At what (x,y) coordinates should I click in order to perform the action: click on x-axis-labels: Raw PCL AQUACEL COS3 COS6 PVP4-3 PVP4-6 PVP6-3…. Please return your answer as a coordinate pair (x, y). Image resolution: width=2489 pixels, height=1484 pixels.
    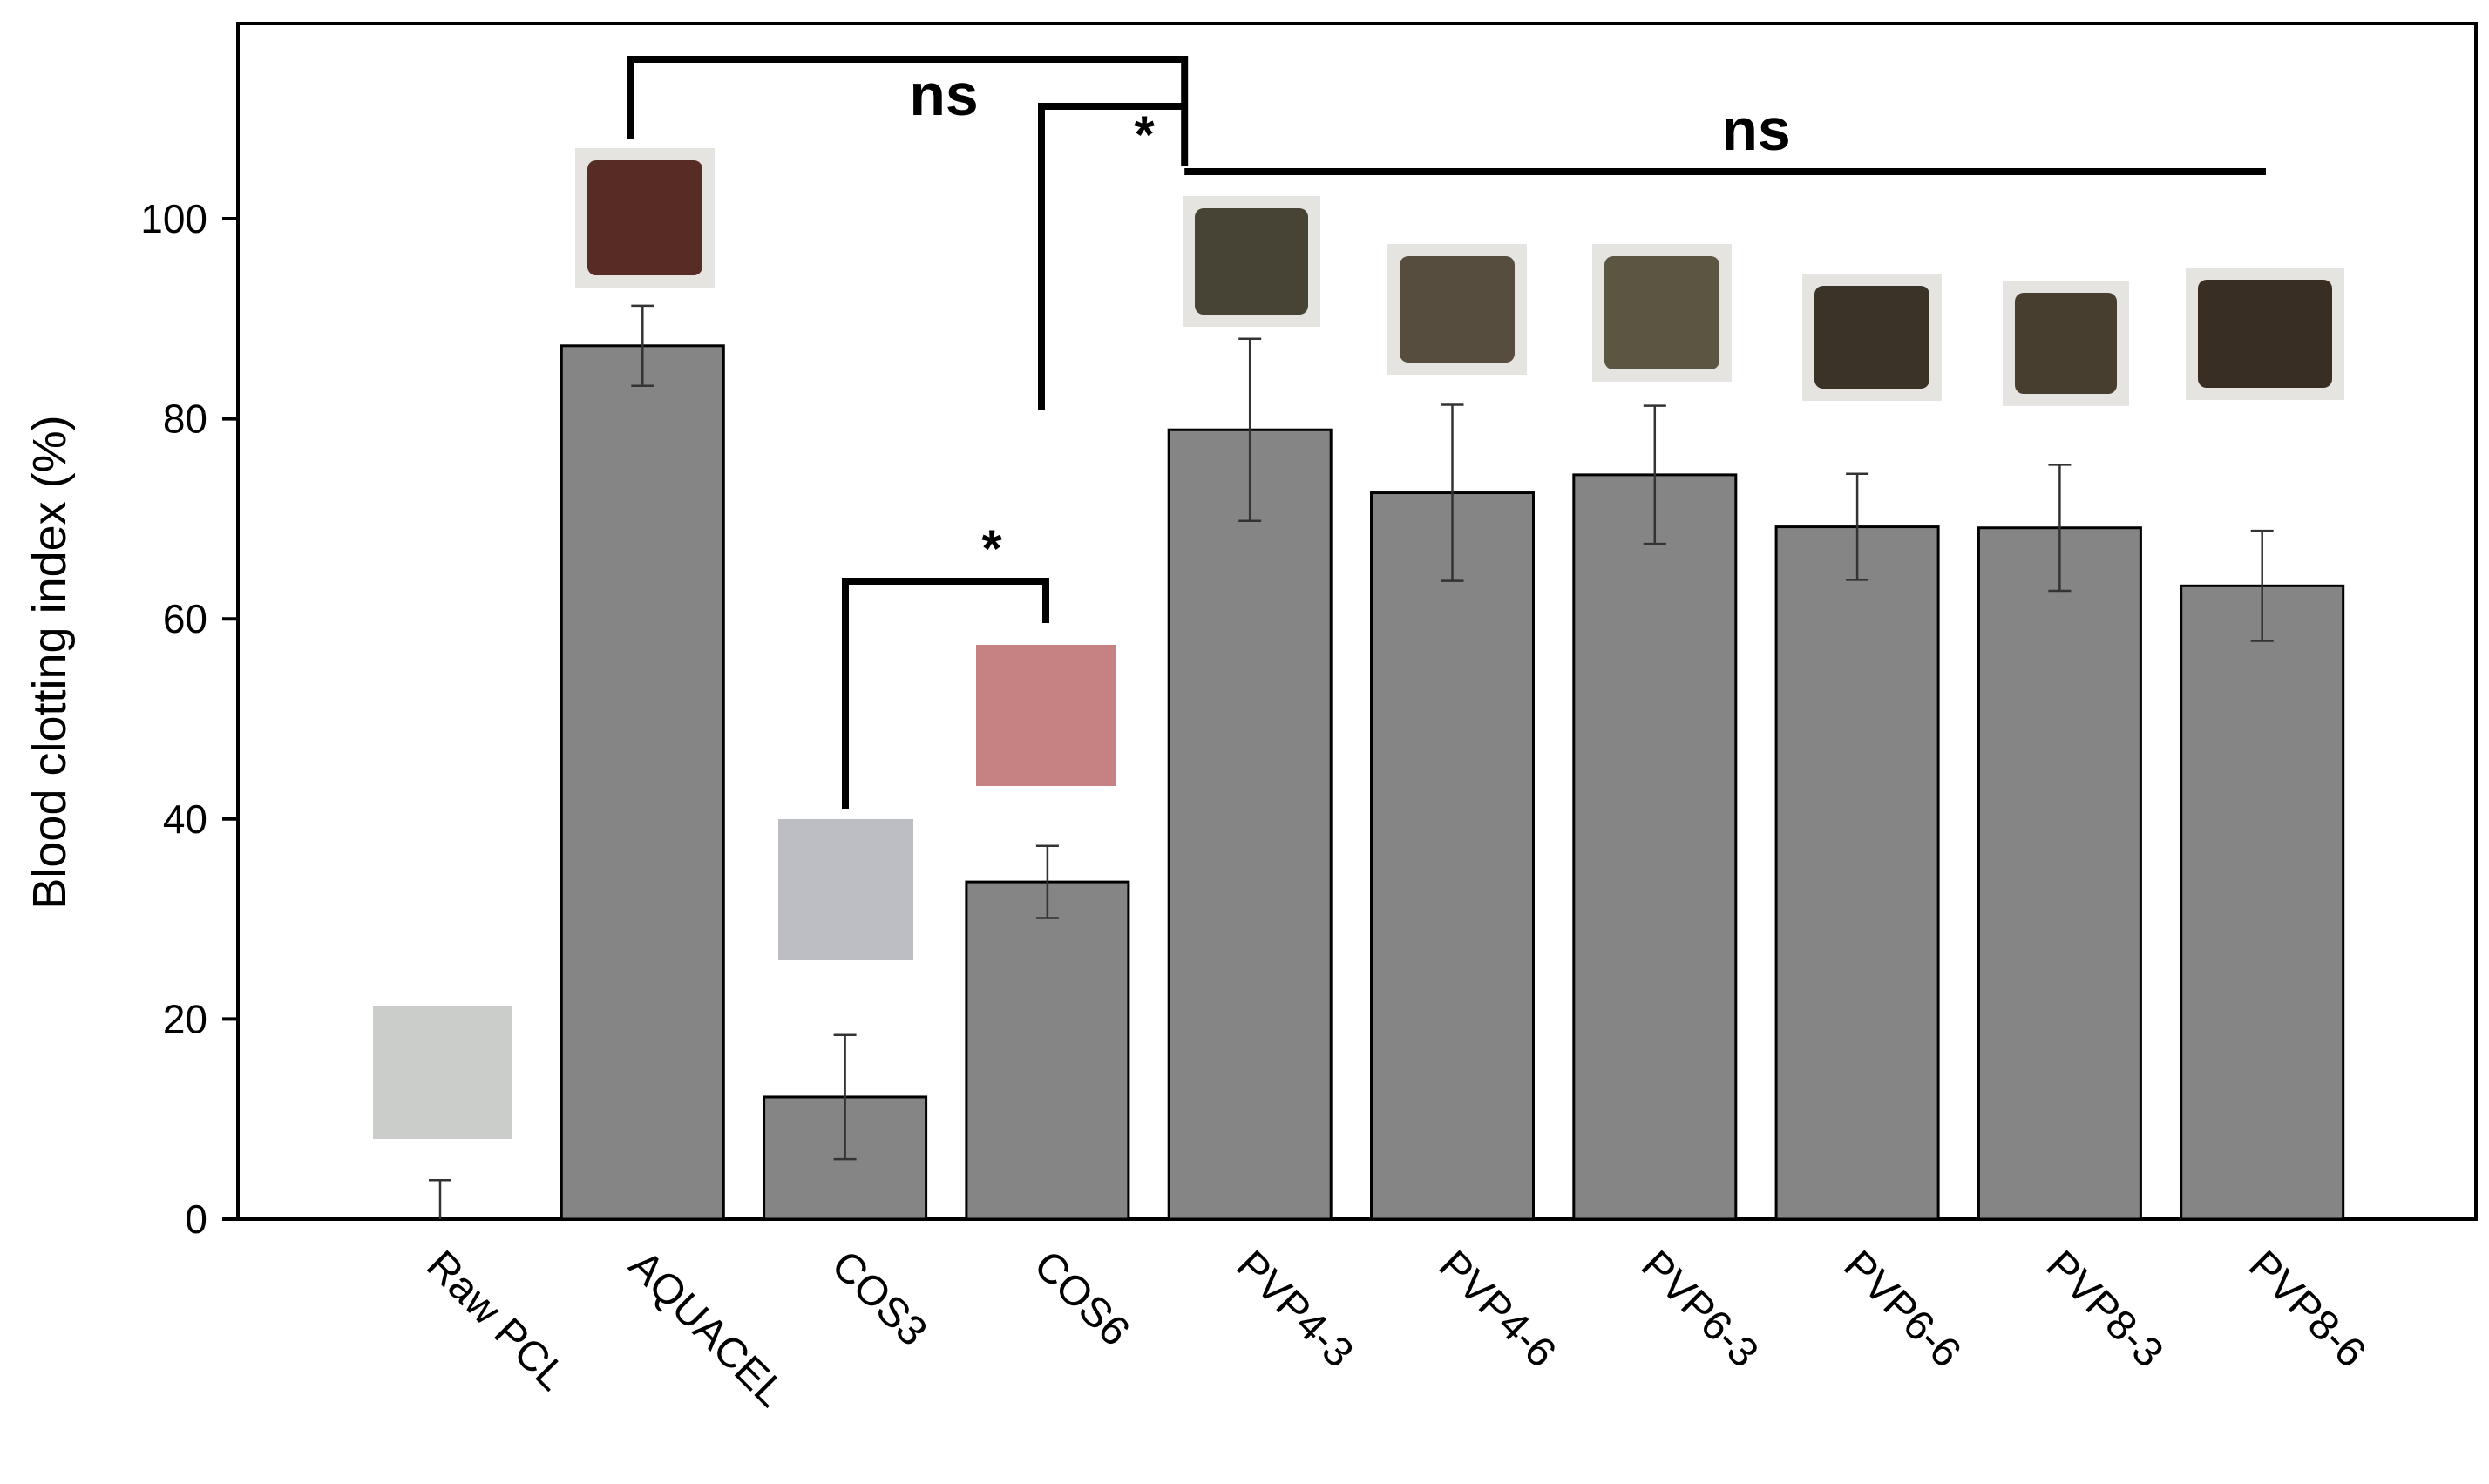
    Looking at the image, I should click on (1395, 1329).